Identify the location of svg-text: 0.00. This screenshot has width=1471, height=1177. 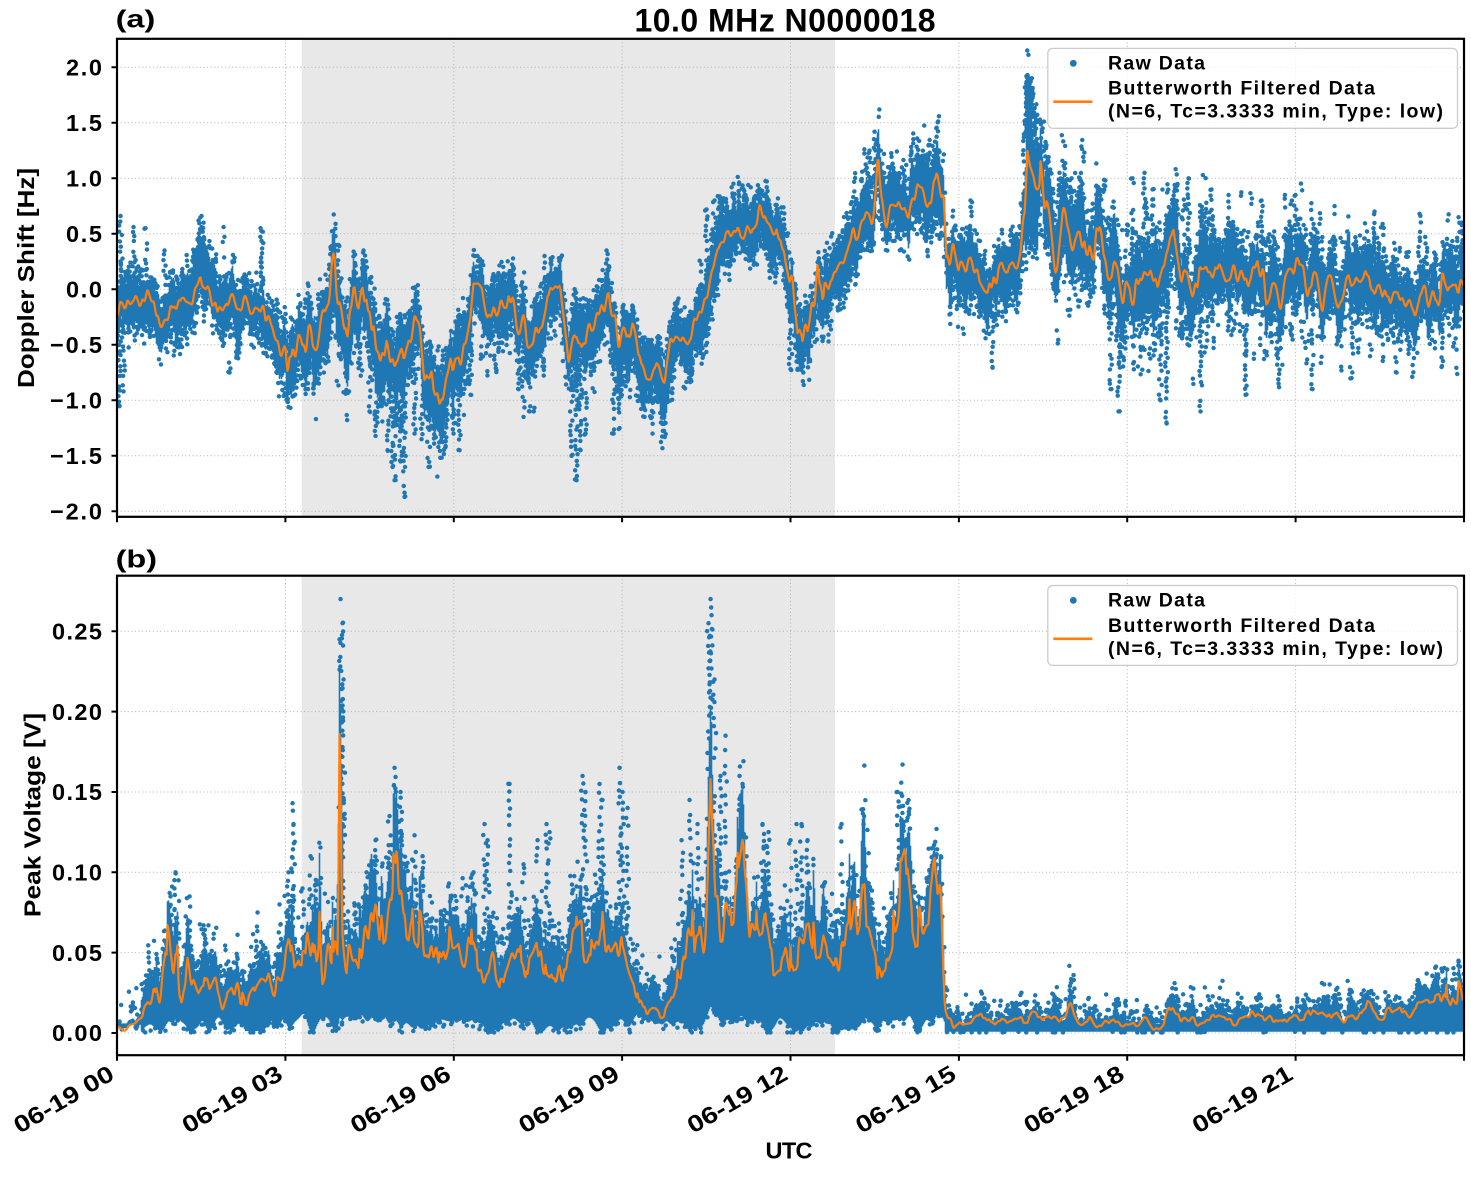
(77, 1033).